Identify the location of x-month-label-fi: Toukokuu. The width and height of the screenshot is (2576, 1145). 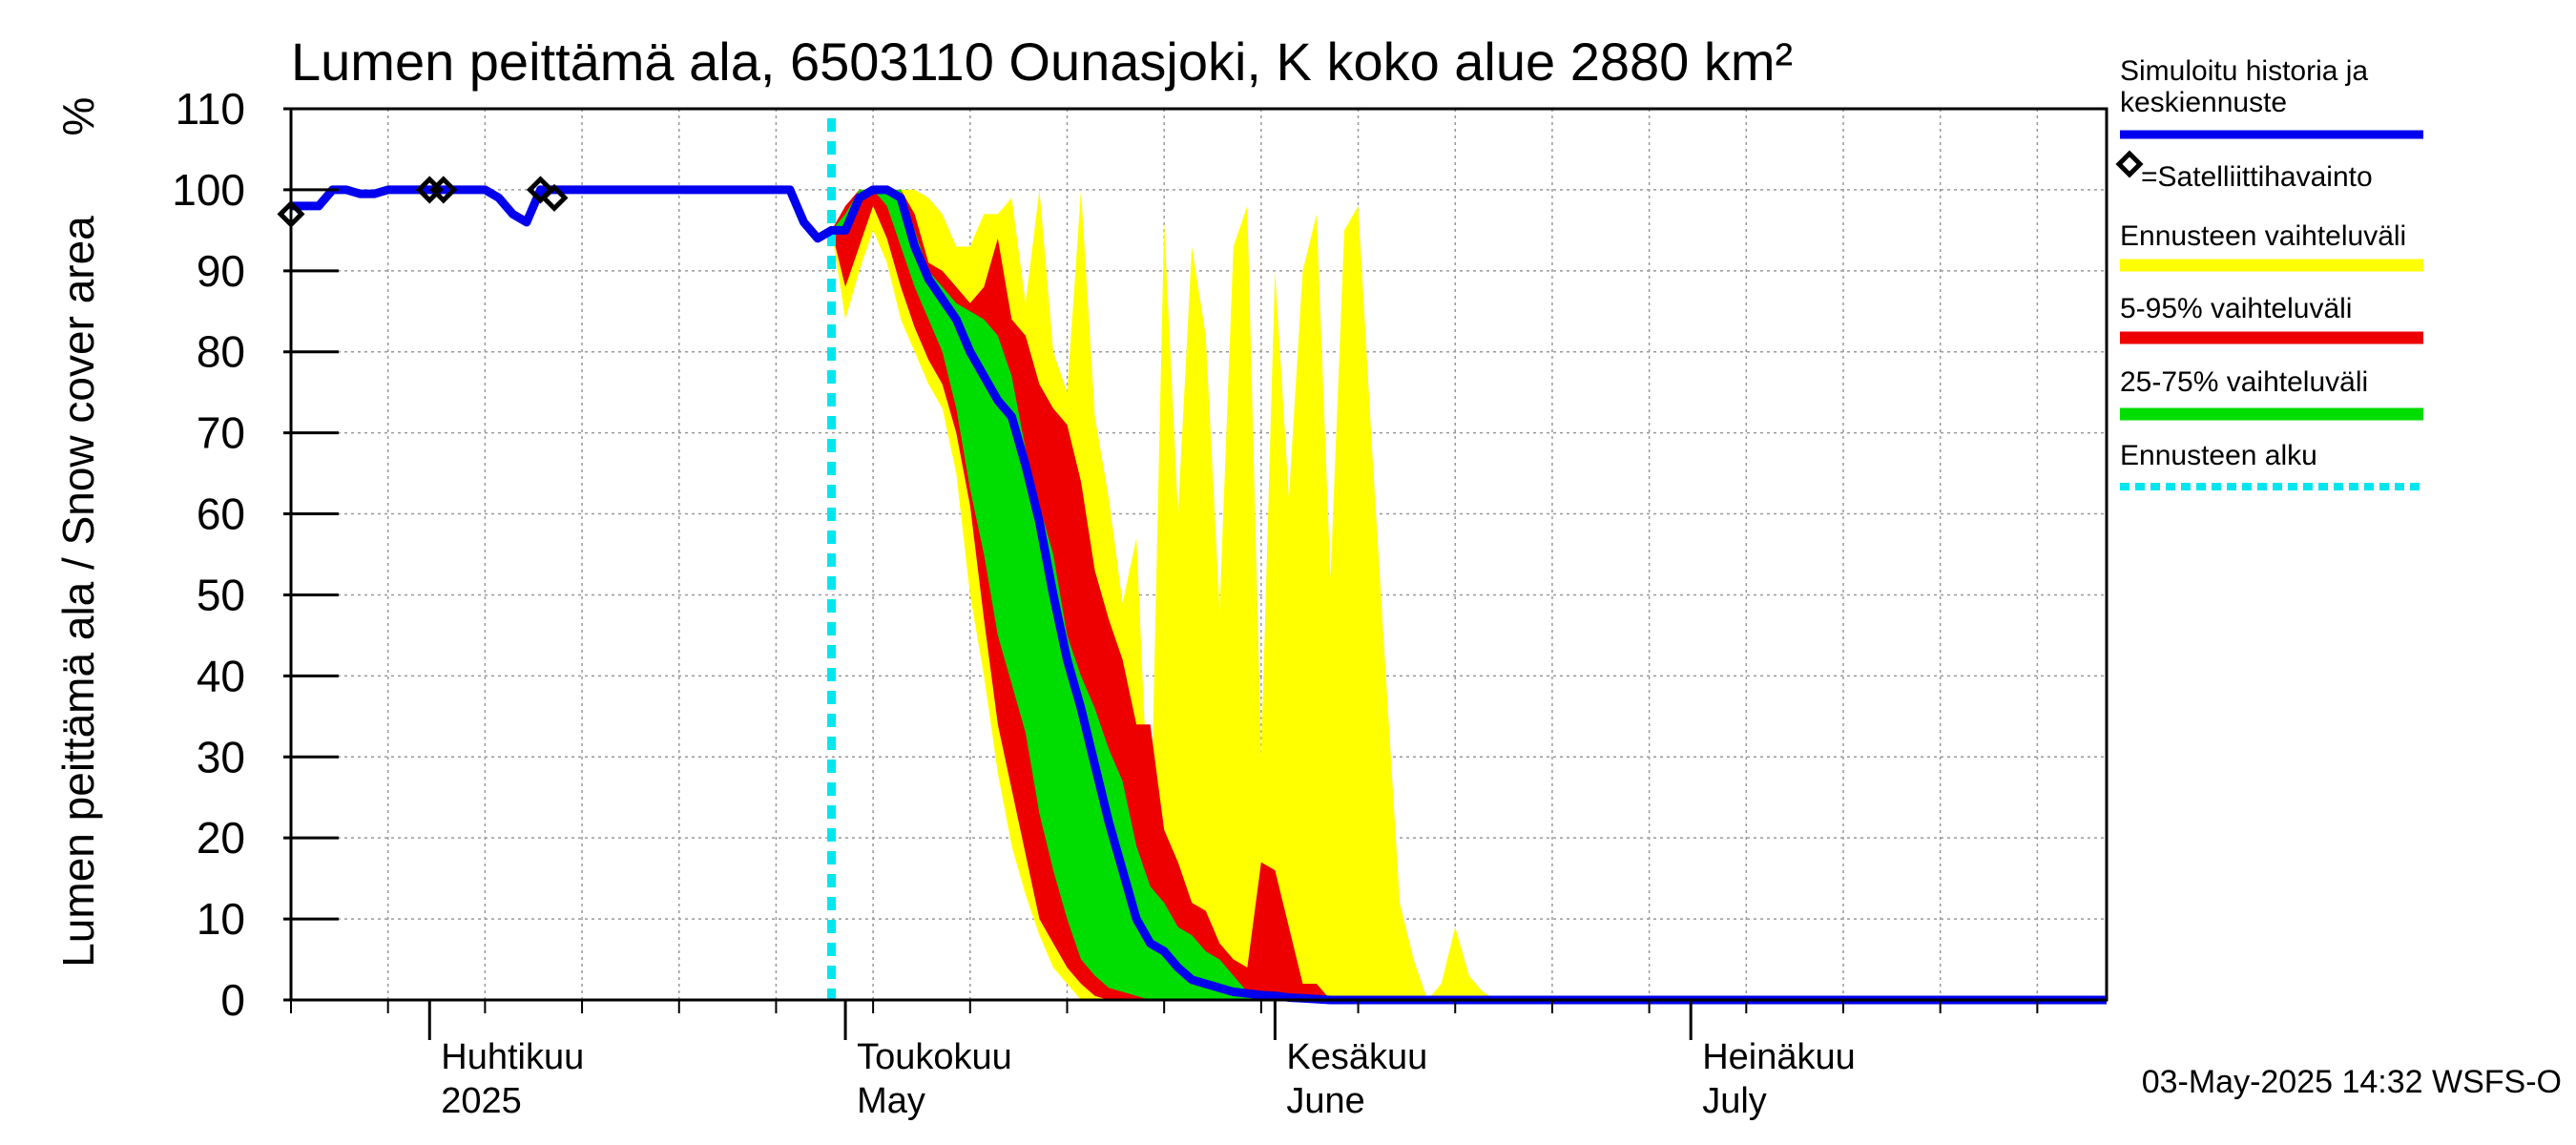
(934, 1057).